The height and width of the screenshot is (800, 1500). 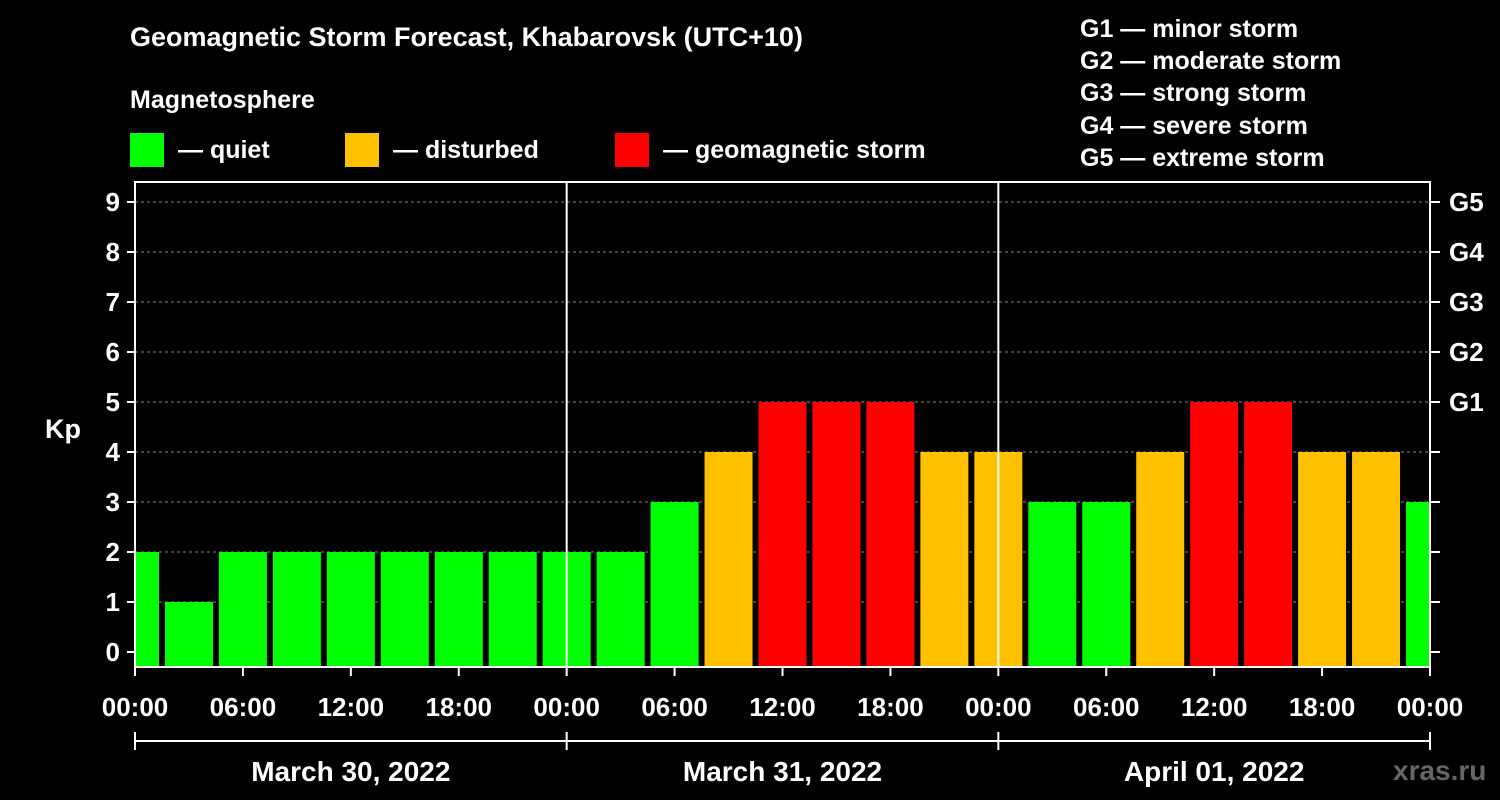 I want to click on legend-label-disturbed: — disturbed, so click(x=466, y=149).